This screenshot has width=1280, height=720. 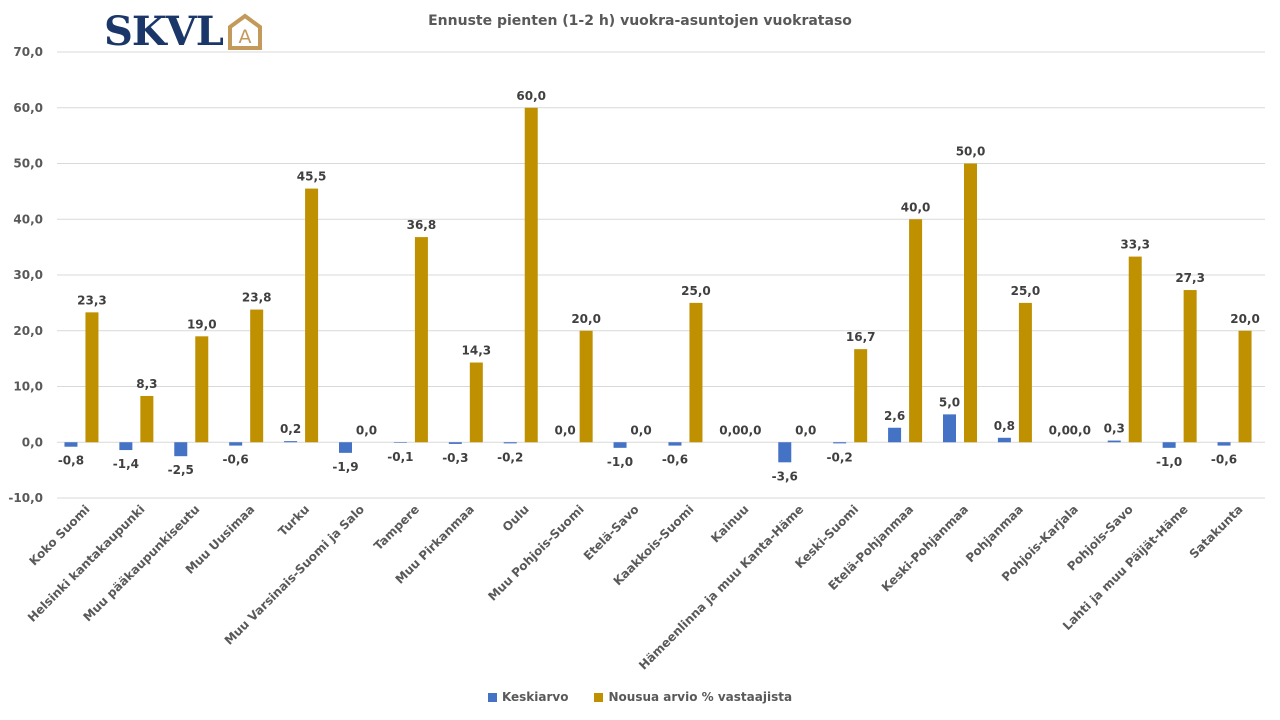 What do you see at coordinates (422, 225) in the screenshot?
I see `data-label-nousua: 36,8` at bounding box center [422, 225].